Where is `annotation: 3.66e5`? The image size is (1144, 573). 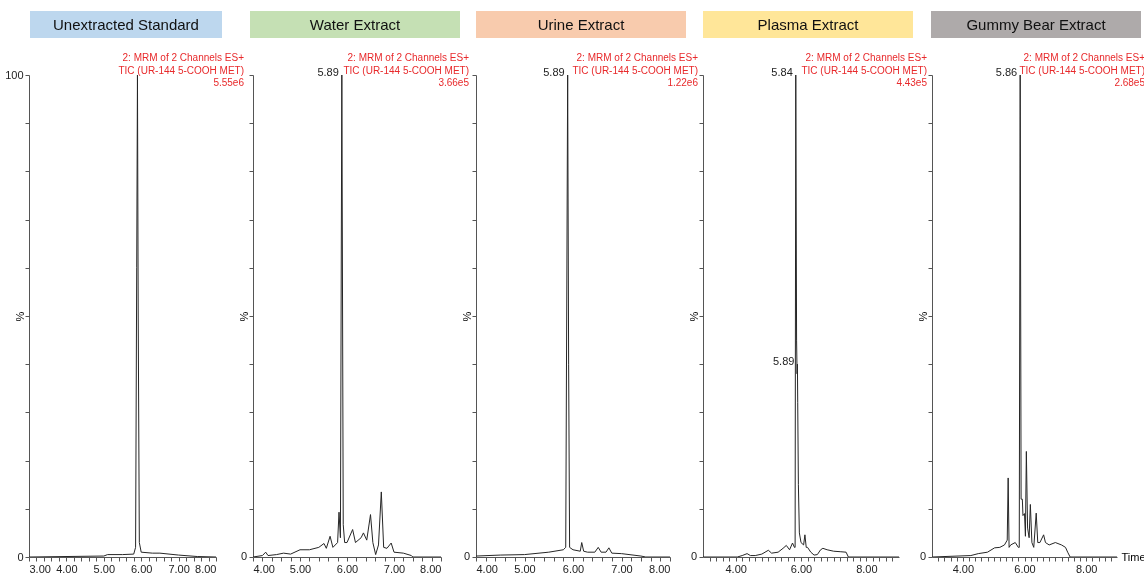
annotation: 3.66e5 is located at coordinates (453, 82).